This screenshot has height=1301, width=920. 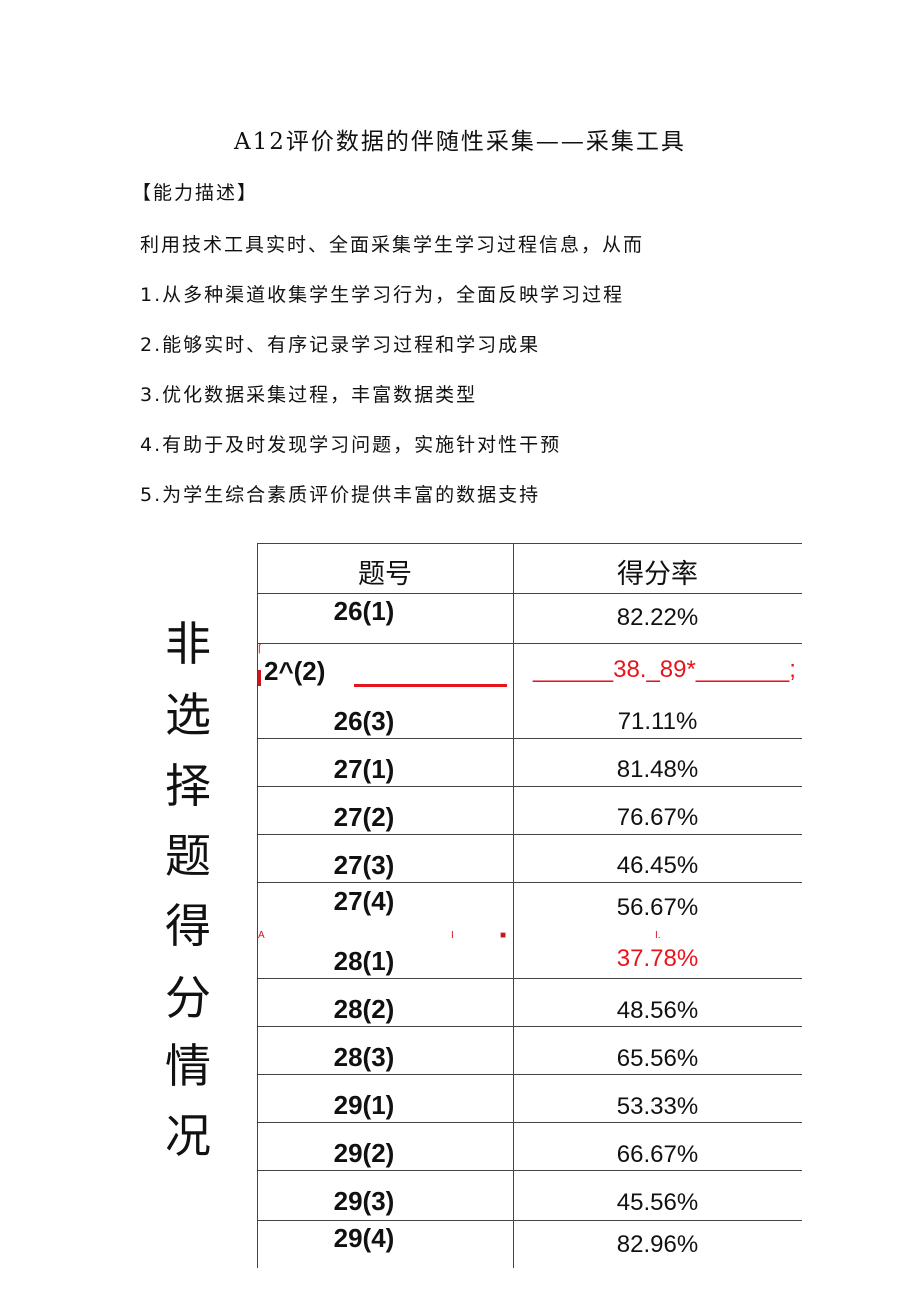 What do you see at coordinates (188, 715) in the screenshot?
I see `side-label-char: 选` at bounding box center [188, 715].